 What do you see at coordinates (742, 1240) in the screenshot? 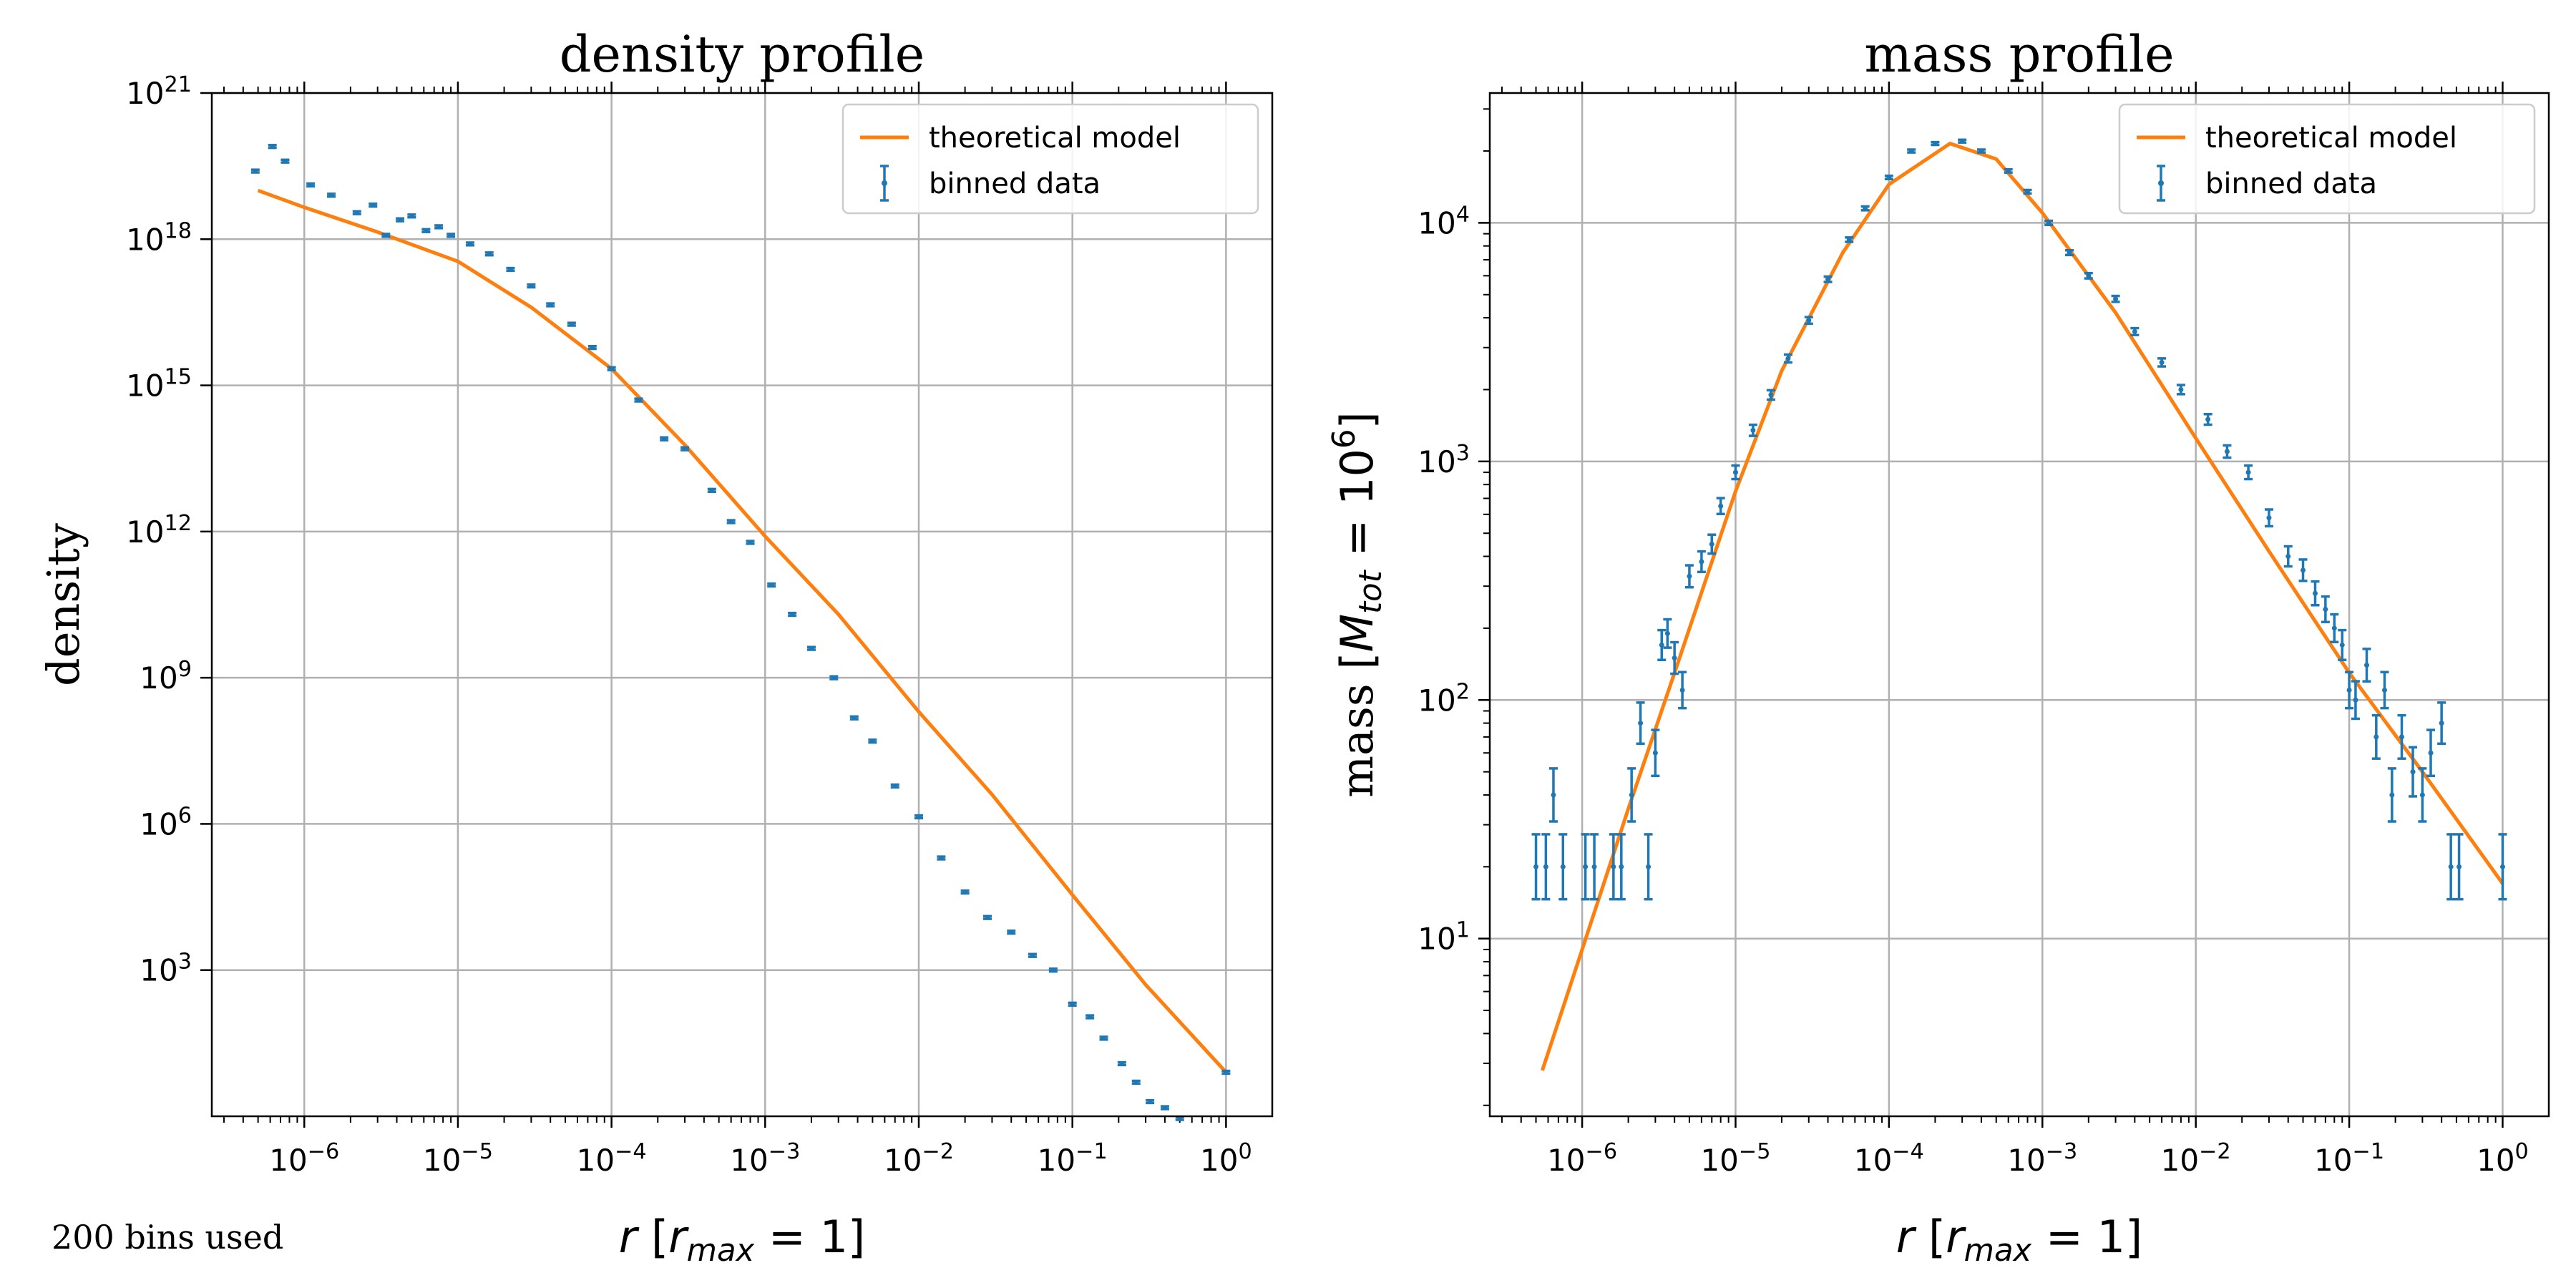
I see `x-axis-label: r [rmax = 1]` at bounding box center [742, 1240].